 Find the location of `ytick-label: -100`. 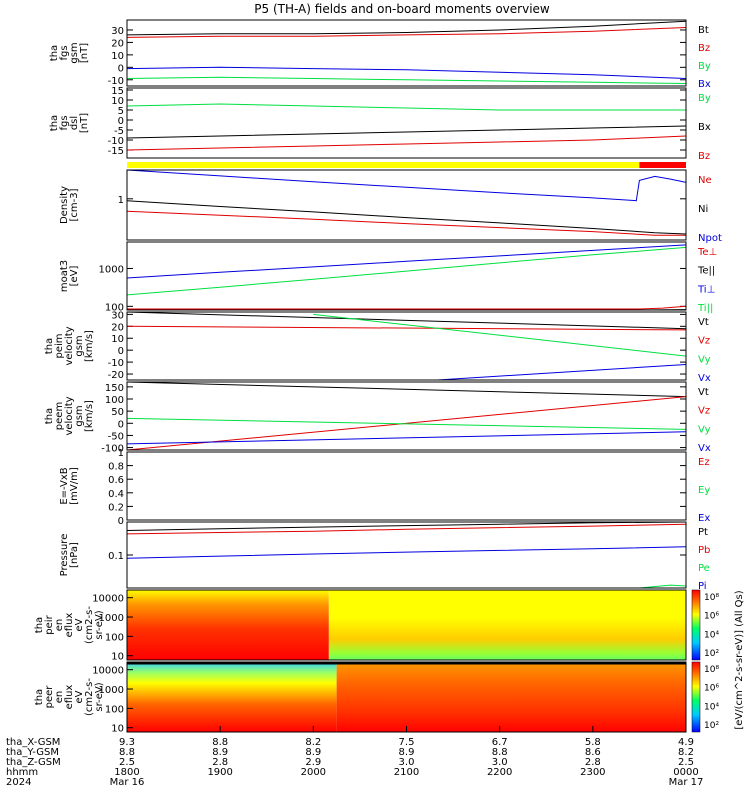

ytick-label: -100 is located at coordinates (112, 449).